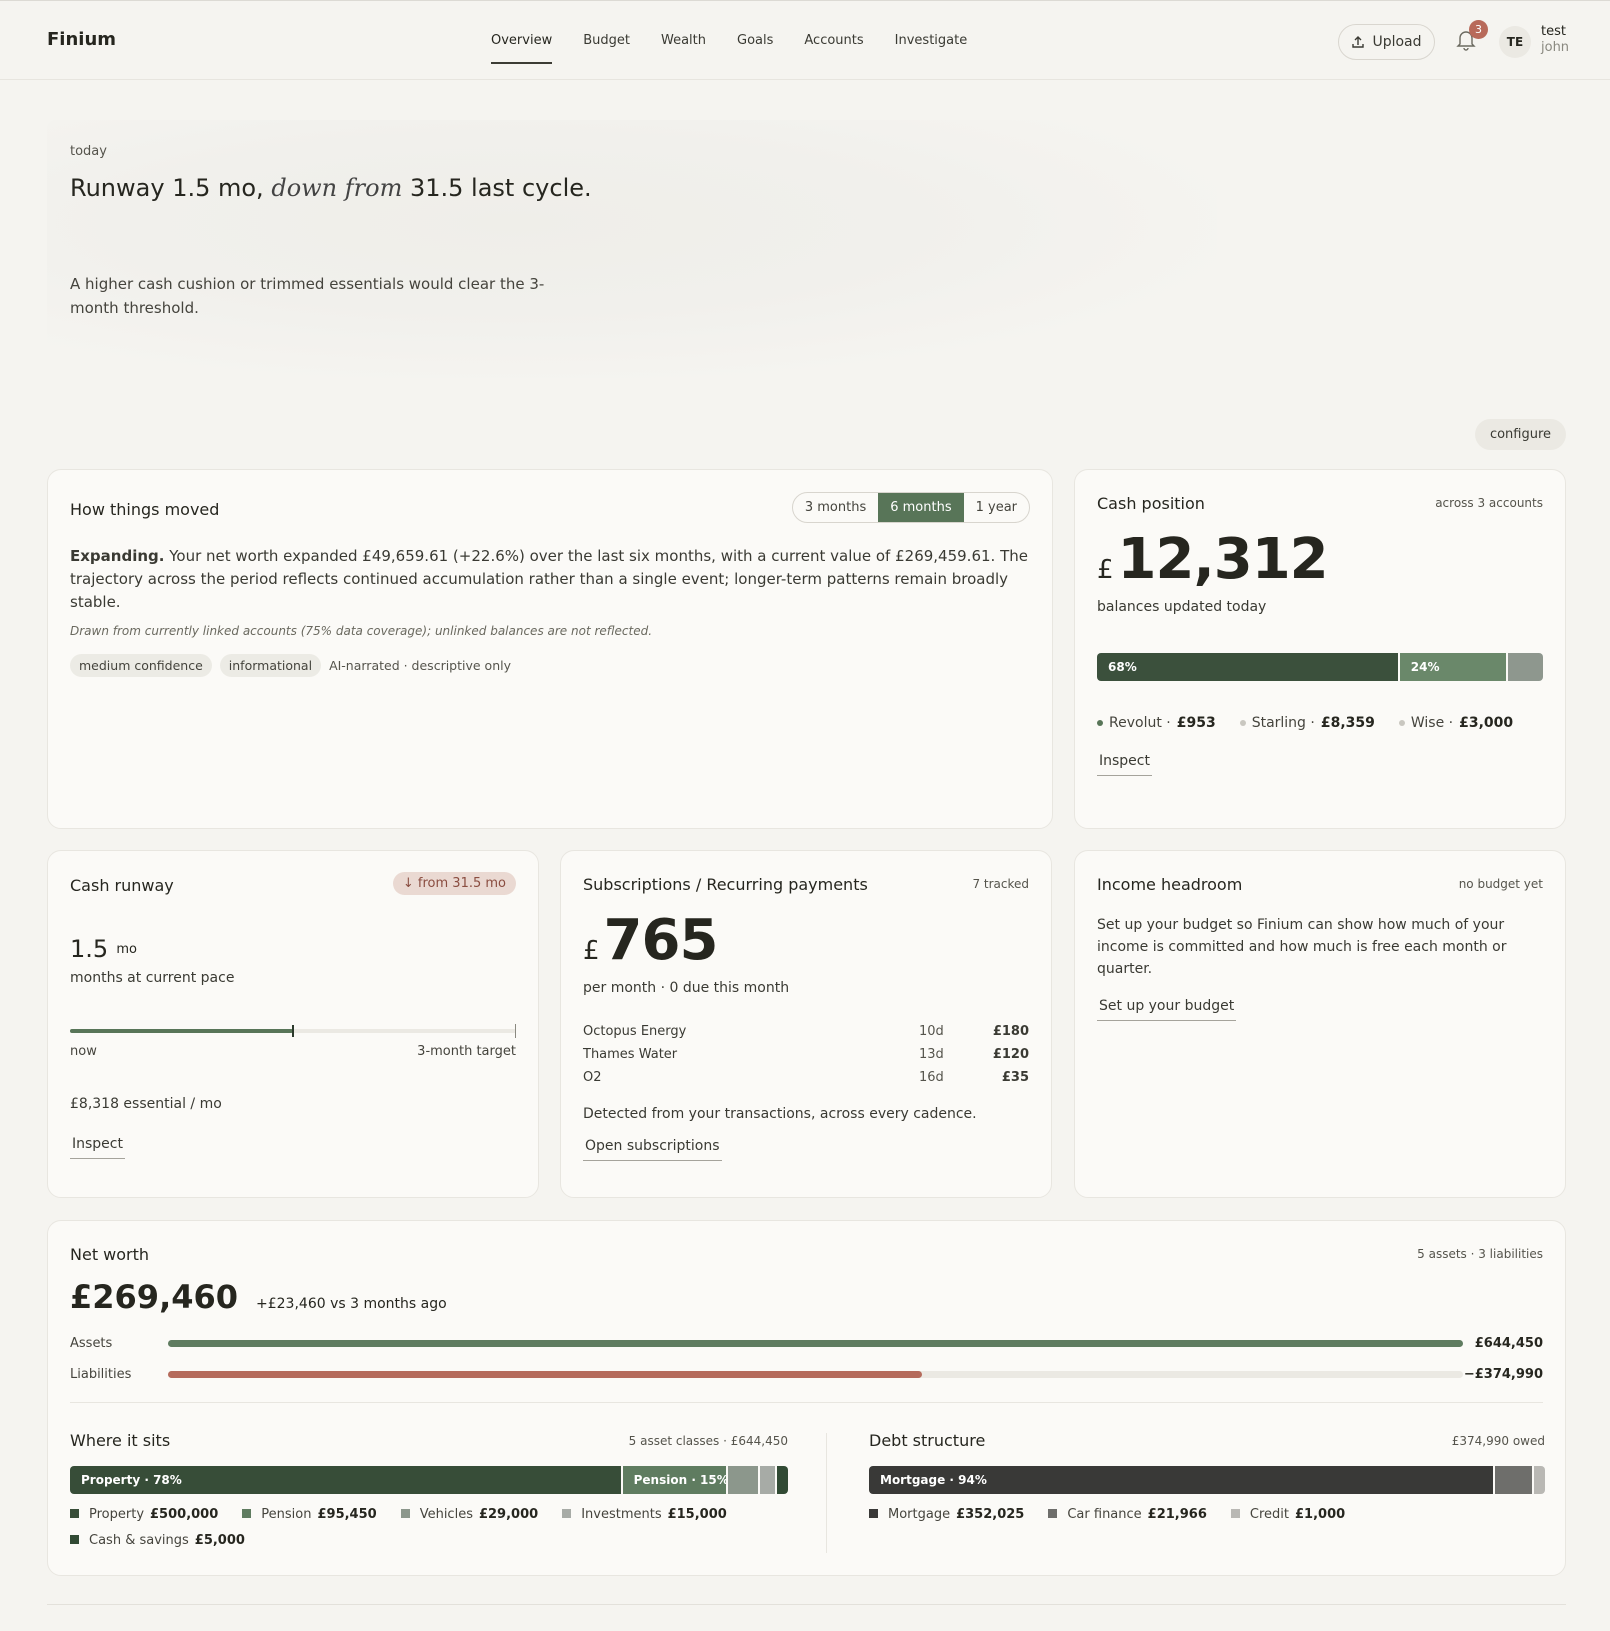 The image size is (1610, 1631). What do you see at coordinates (466, 1051) in the screenshot?
I see `target-label: 3-month target` at bounding box center [466, 1051].